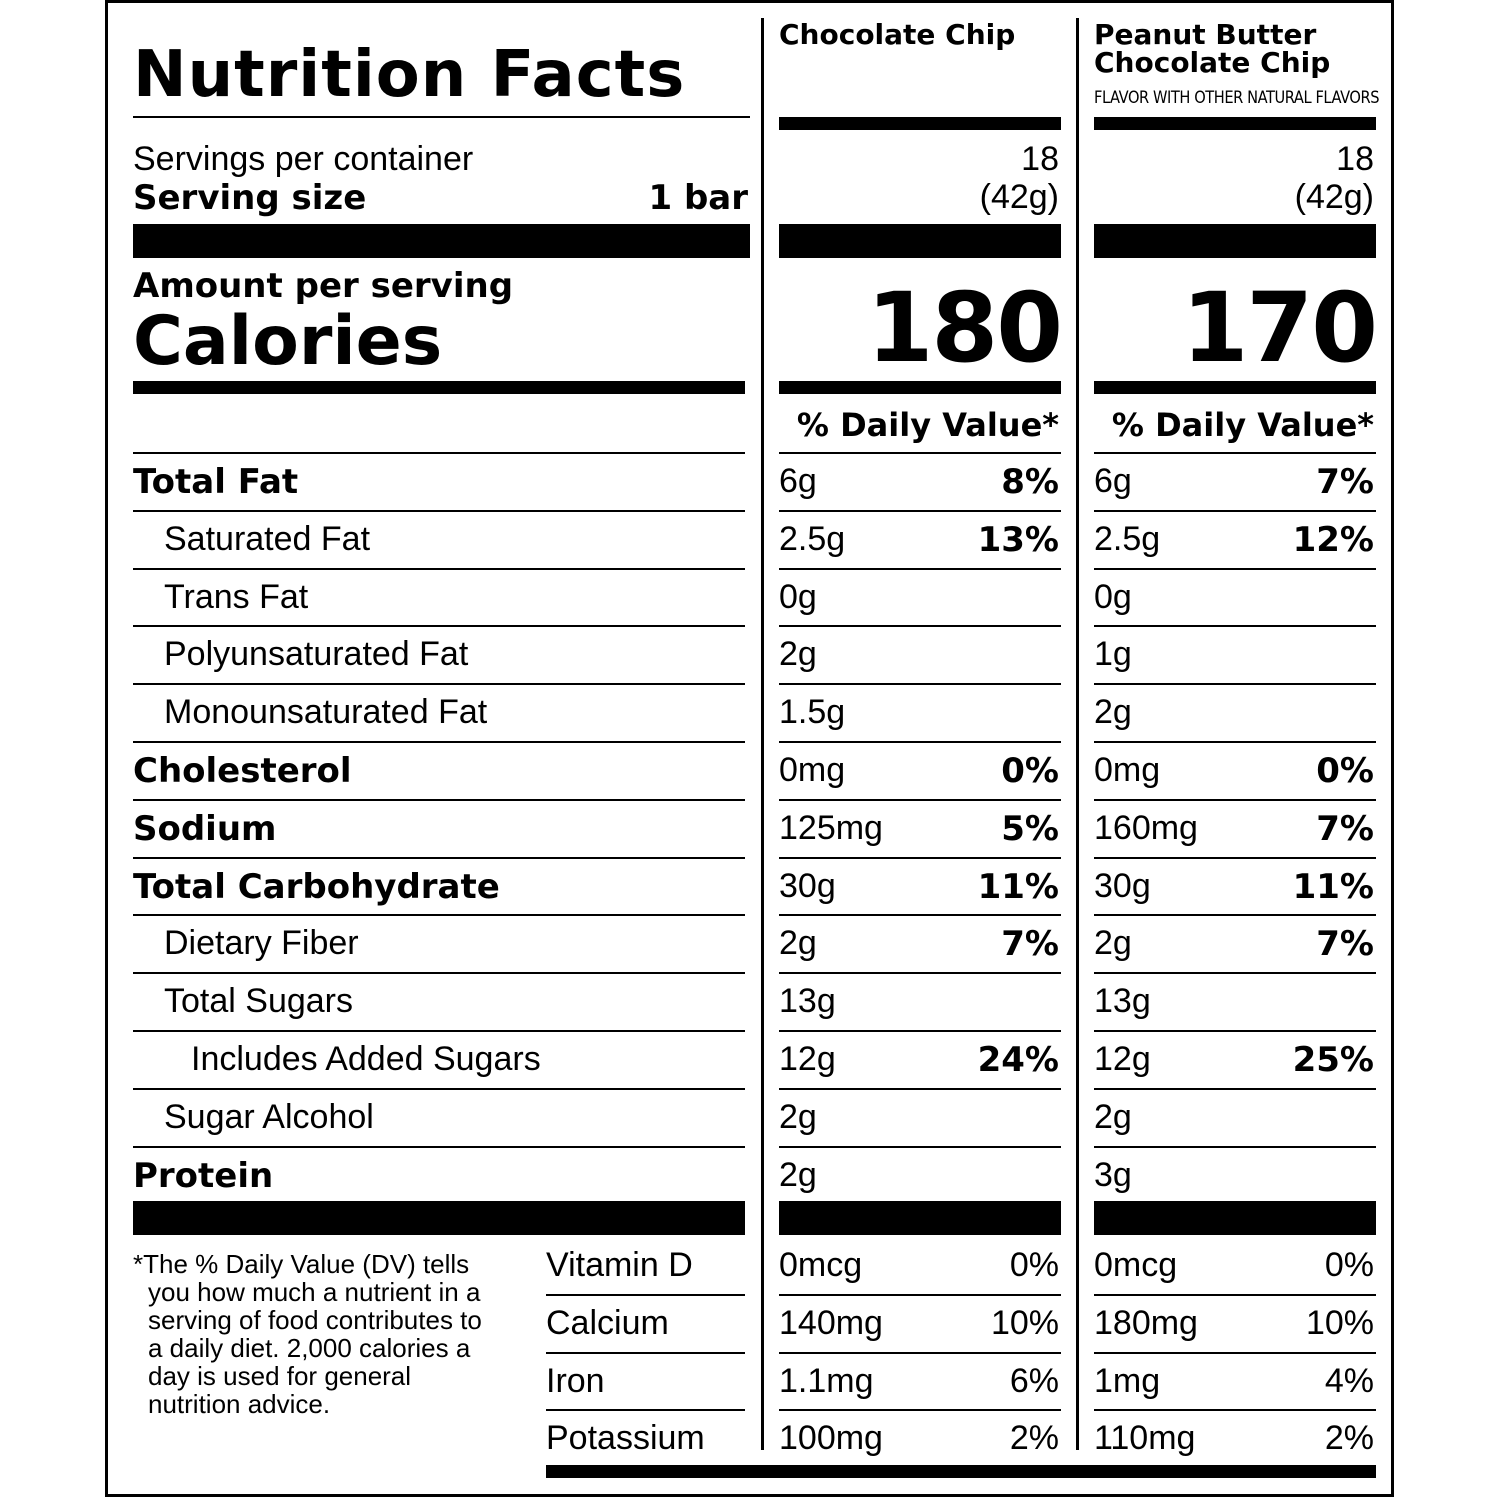  What do you see at coordinates (1018, 886) in the screenshot?
I see `nutrient-daily-value: 11%` at bounding box center [1018, 886].